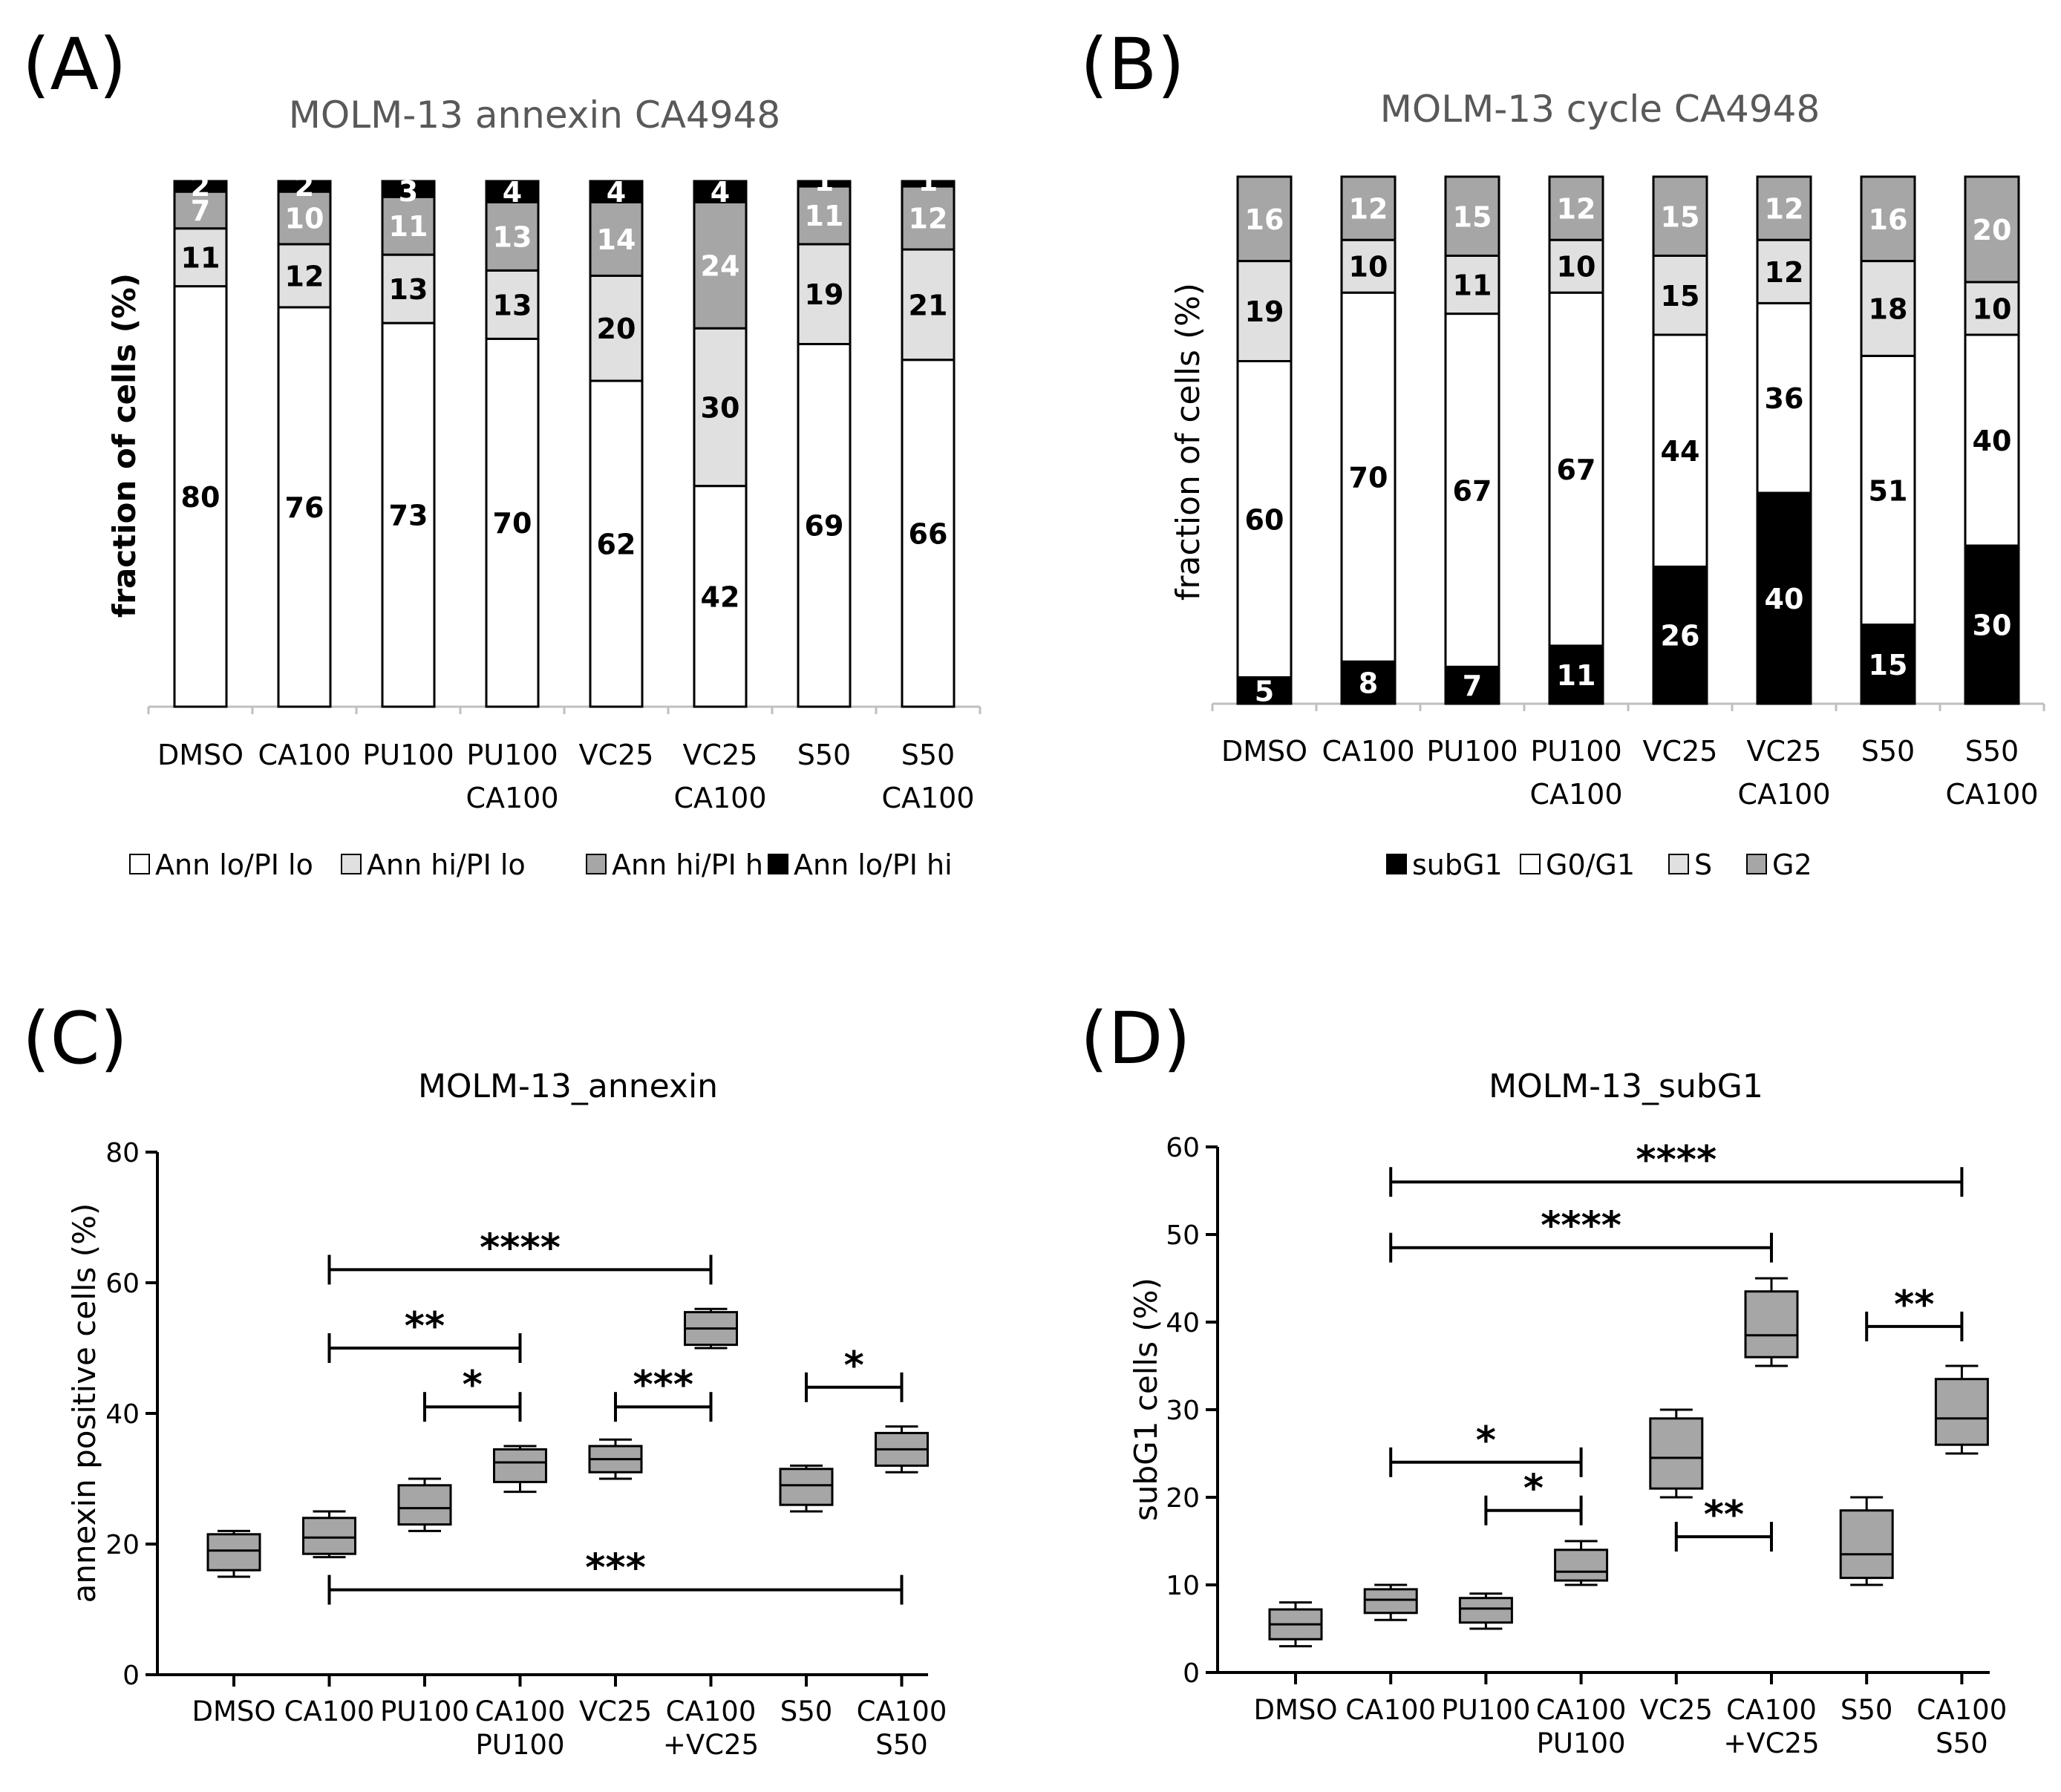 The height and width of the screenshot is (1792, 2061). What do you see at coordinates (1756, 864) in the screenshot?
I see `panel-b-legend-swatch` at bounding box center [1756, 864].